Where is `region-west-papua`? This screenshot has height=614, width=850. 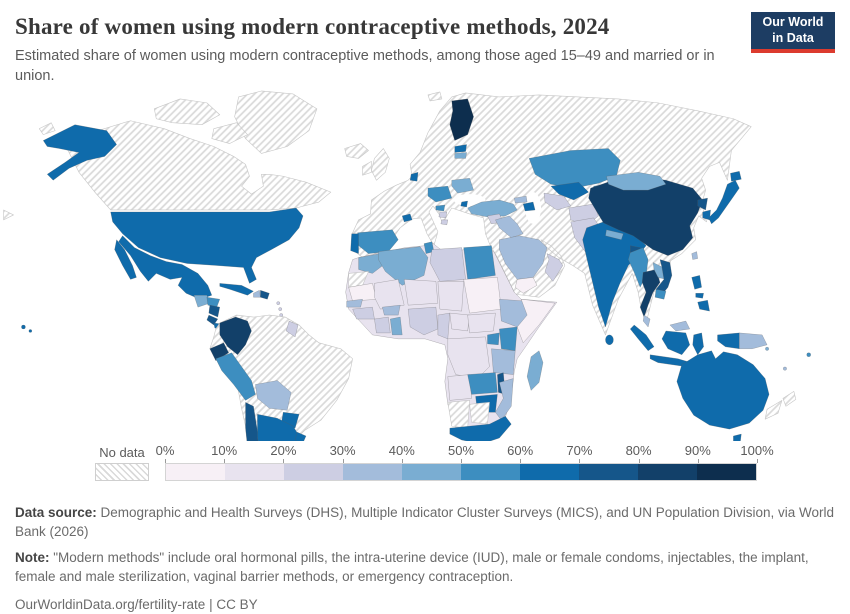
region-west-papua is located at coordinates (728, 340).